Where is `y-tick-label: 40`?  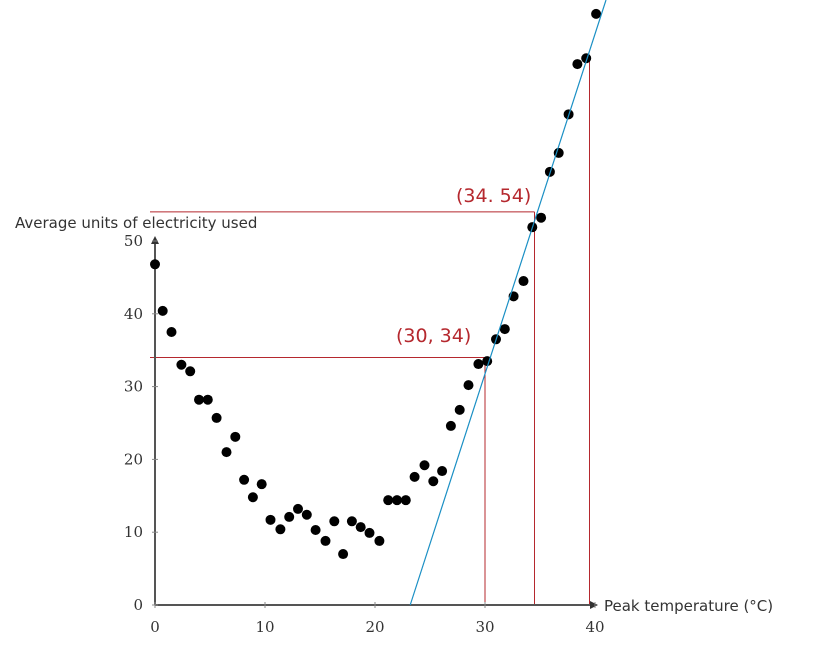
y-tick-label: 40 is located at coordinates (133, 314).